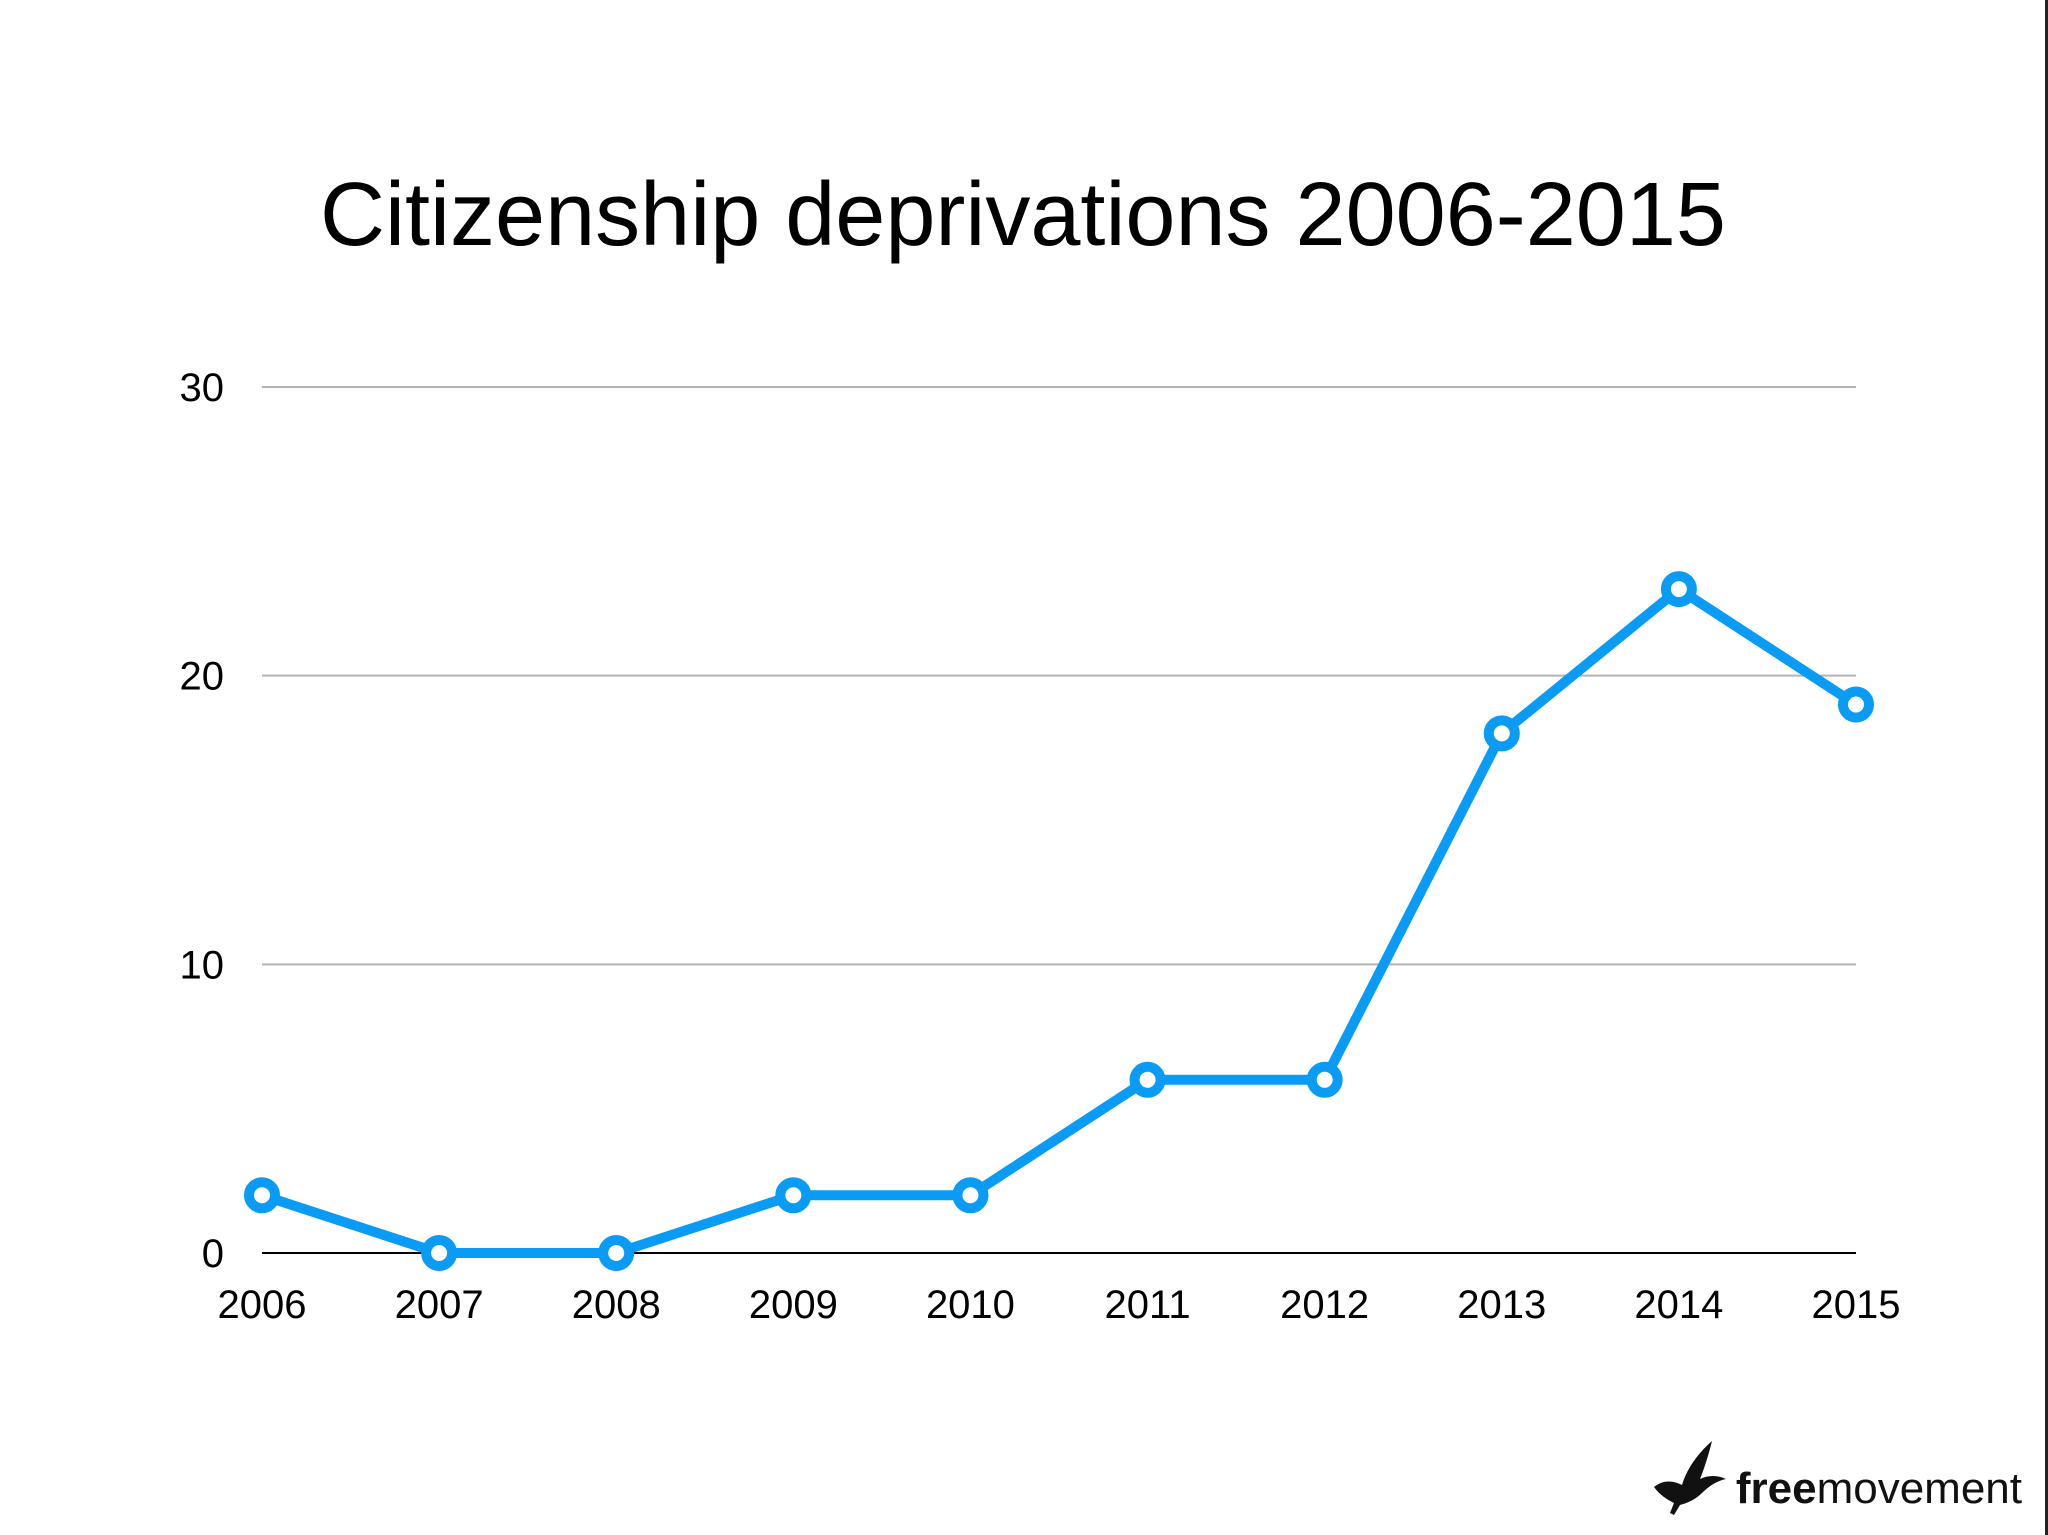  Describe the element at coordinates (2046, 767) in the screenshot. I see `page-right-border` at that location.